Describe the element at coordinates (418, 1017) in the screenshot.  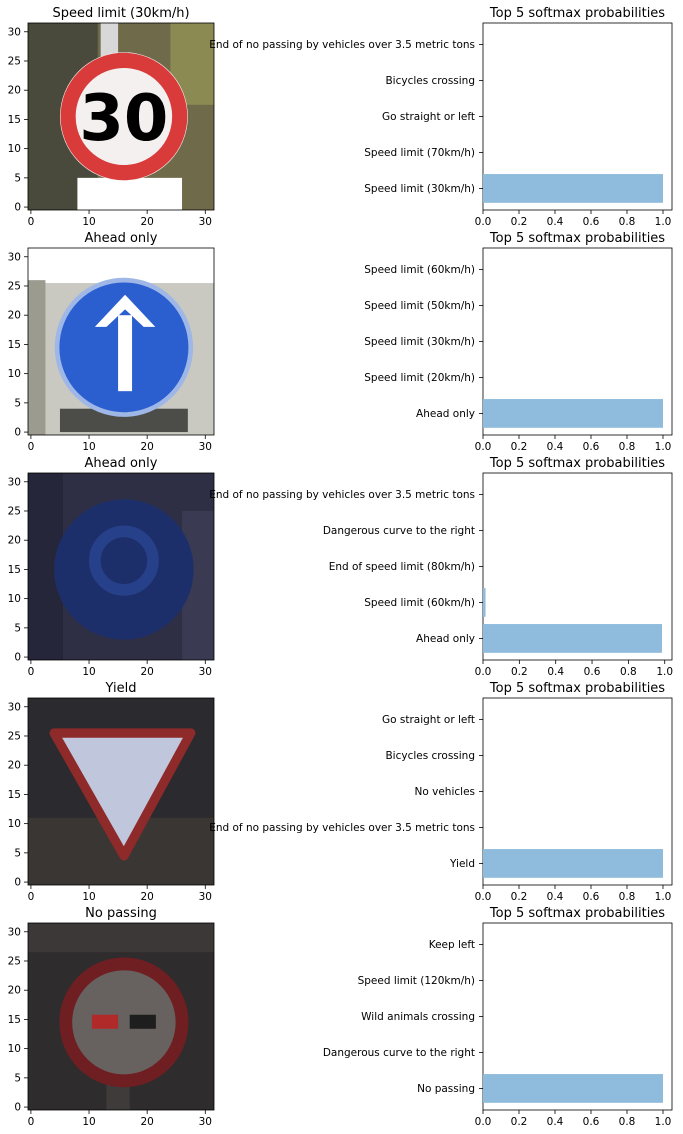
I see `category-label: Wild animals crossing` at that location.